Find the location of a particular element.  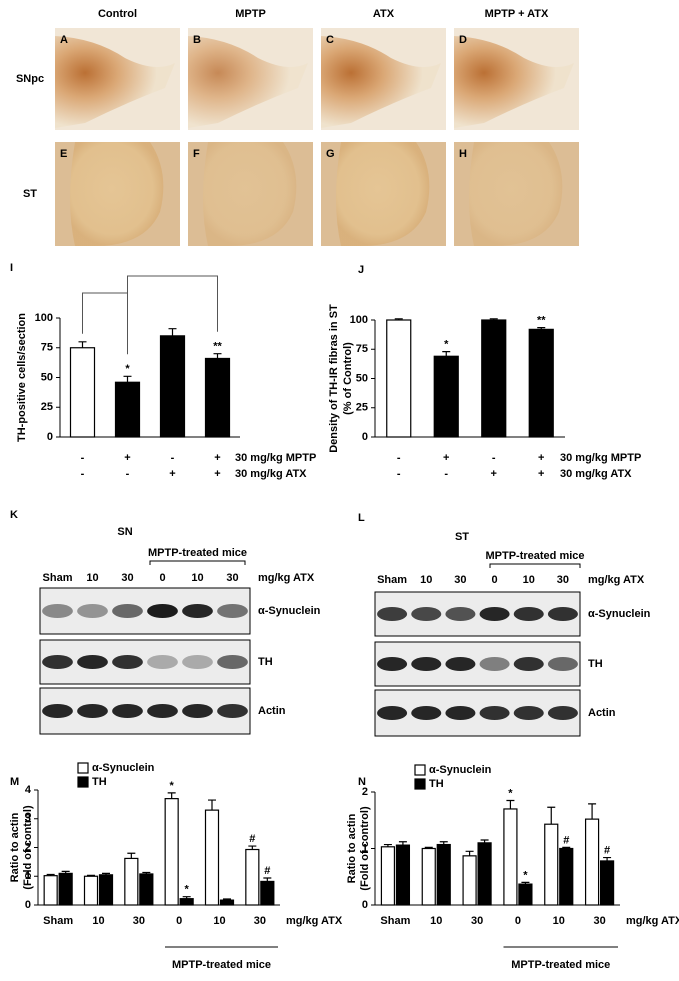

y-tick-label: 0 is located at coordinates (28, 905).